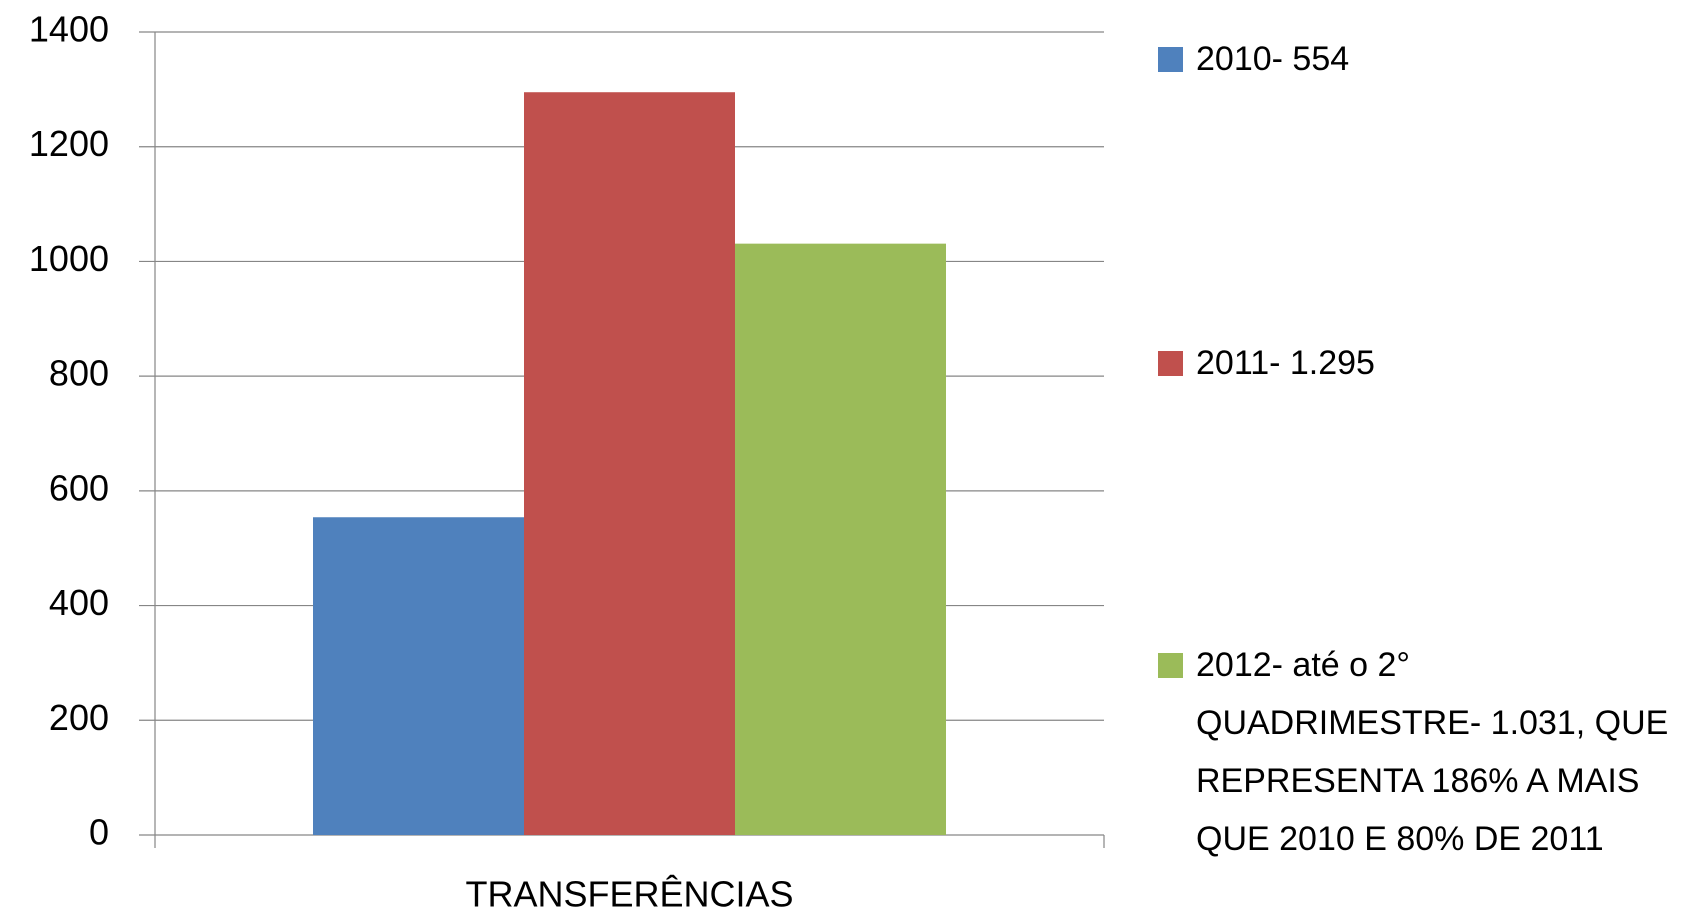 This screenshot has height=918, width=1704. I want to click on y-tick-label: 1200, so click(69, 143).